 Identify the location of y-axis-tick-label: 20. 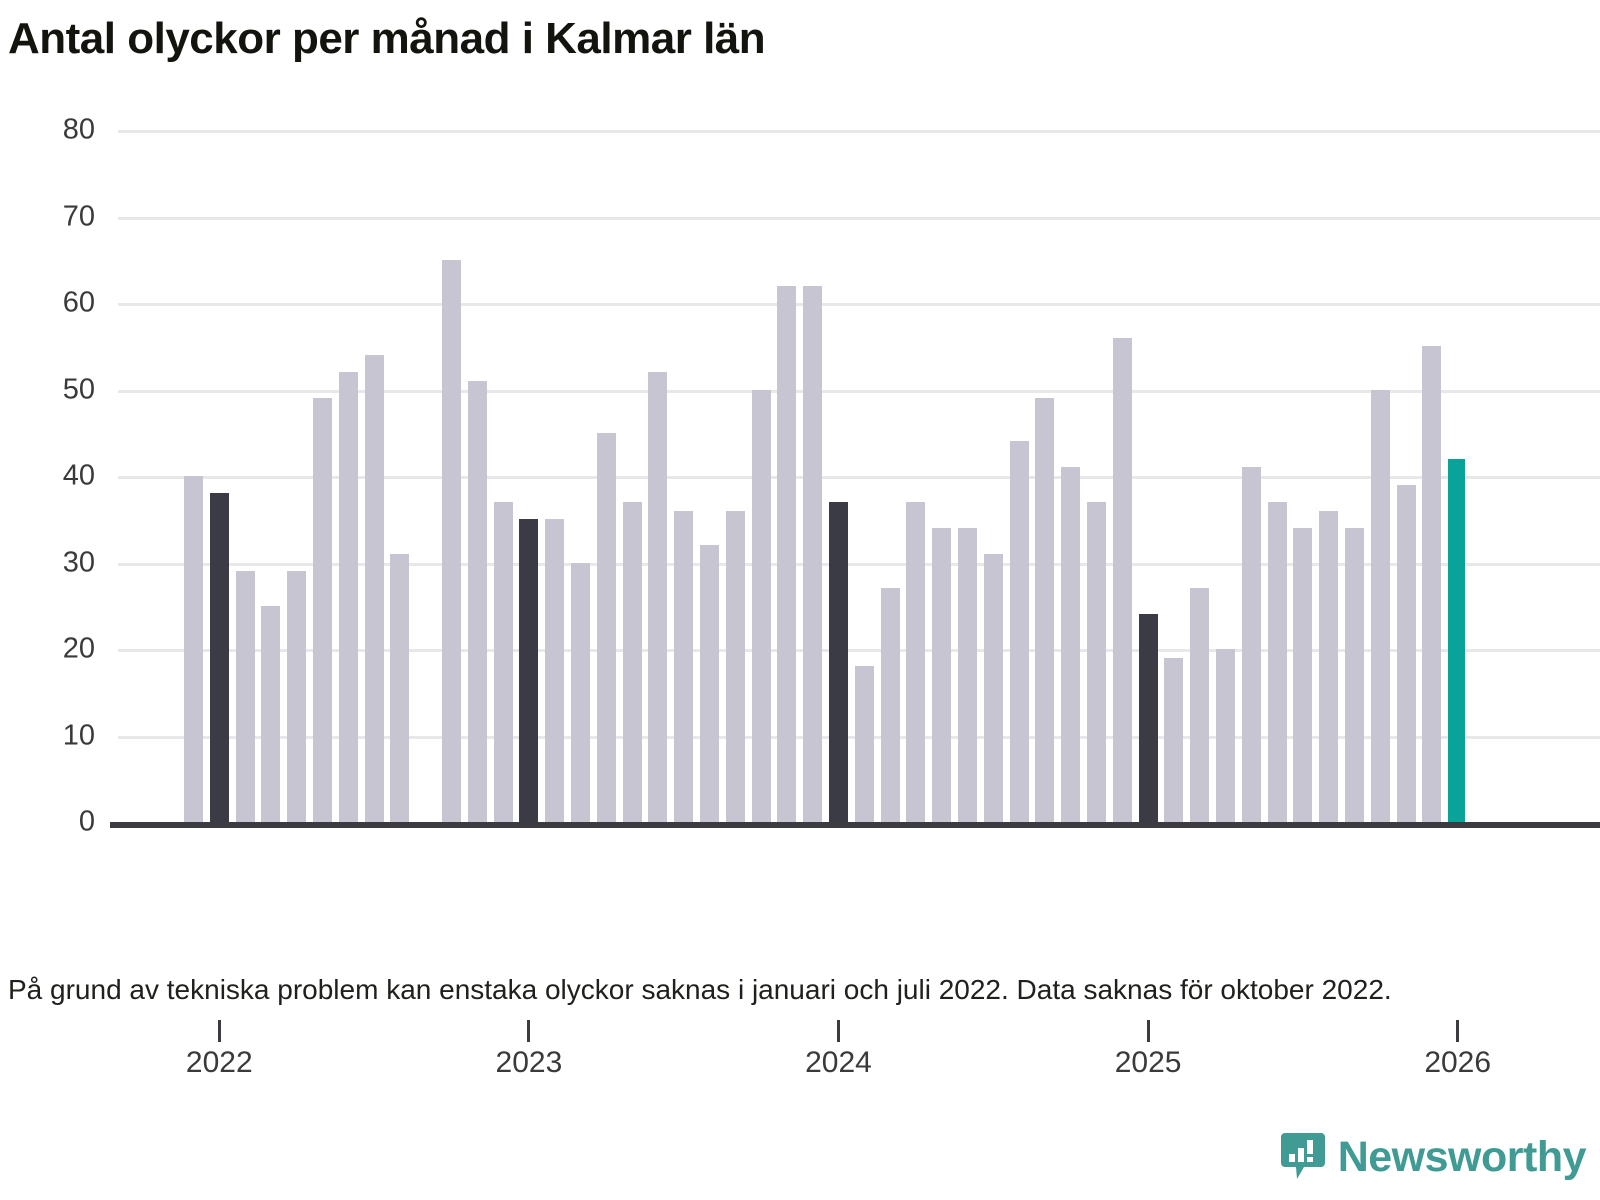
(78, 648).